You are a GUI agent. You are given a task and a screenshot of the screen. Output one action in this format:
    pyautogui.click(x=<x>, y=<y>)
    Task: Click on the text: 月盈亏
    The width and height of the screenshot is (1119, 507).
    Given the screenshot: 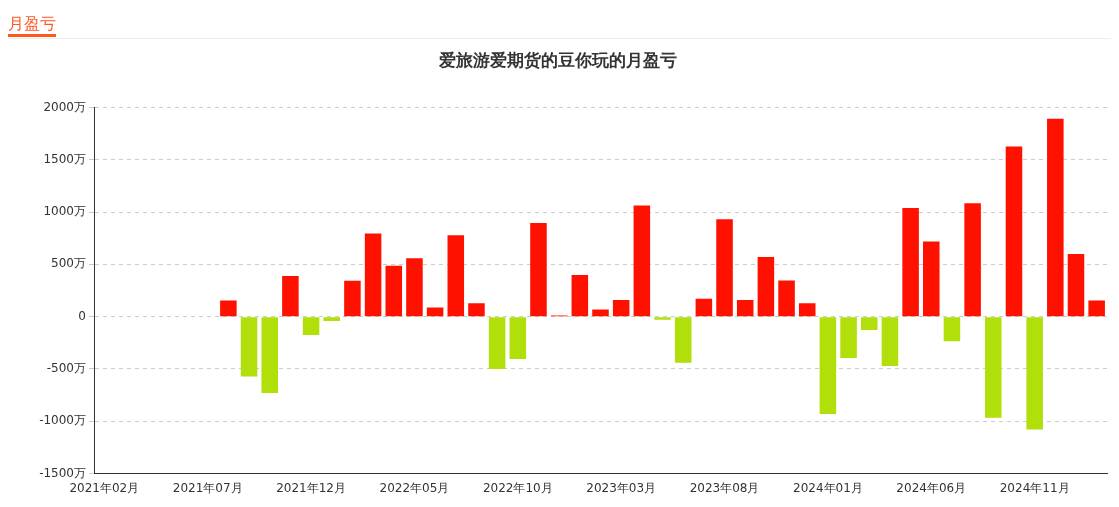 What is the action you would take?
    pyautogui.click(x=32, y=25)
    